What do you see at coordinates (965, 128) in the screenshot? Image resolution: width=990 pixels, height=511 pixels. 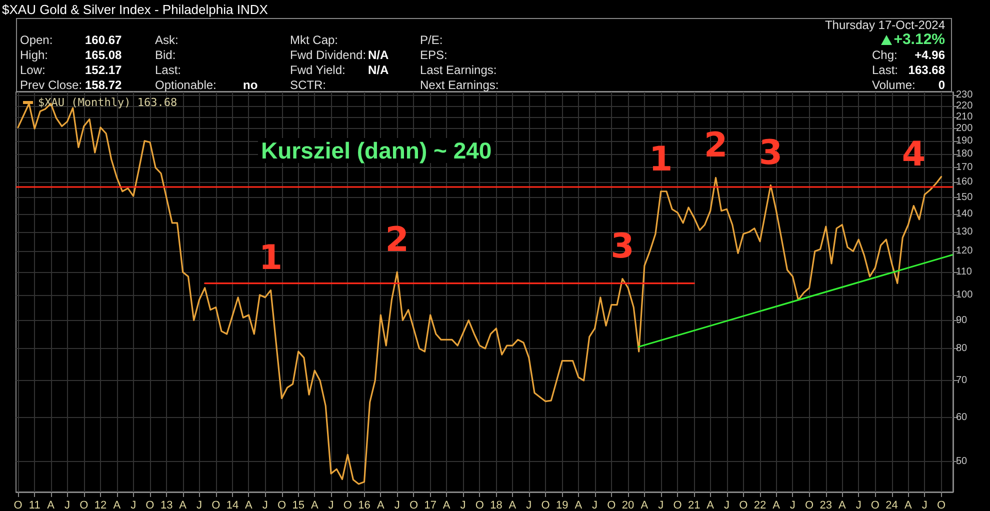 I see `y-tick-label: 200` at bounding box center [965, 128].